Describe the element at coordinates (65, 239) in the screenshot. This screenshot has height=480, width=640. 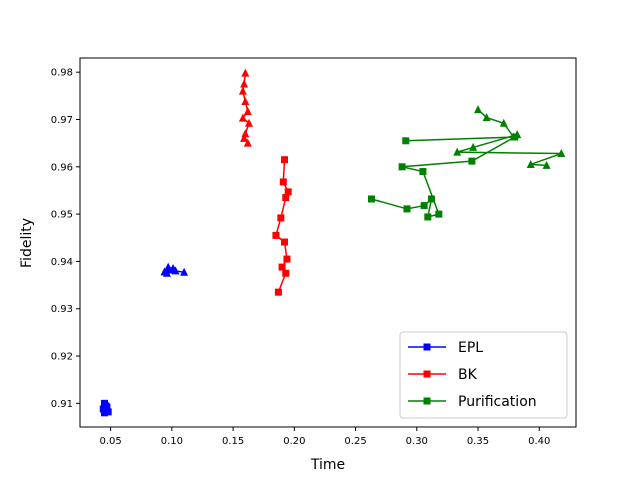
I see `y-axis: 0.91 0.92 0.93 0.94 0.95 0.96 0.97 0.98` at that location.